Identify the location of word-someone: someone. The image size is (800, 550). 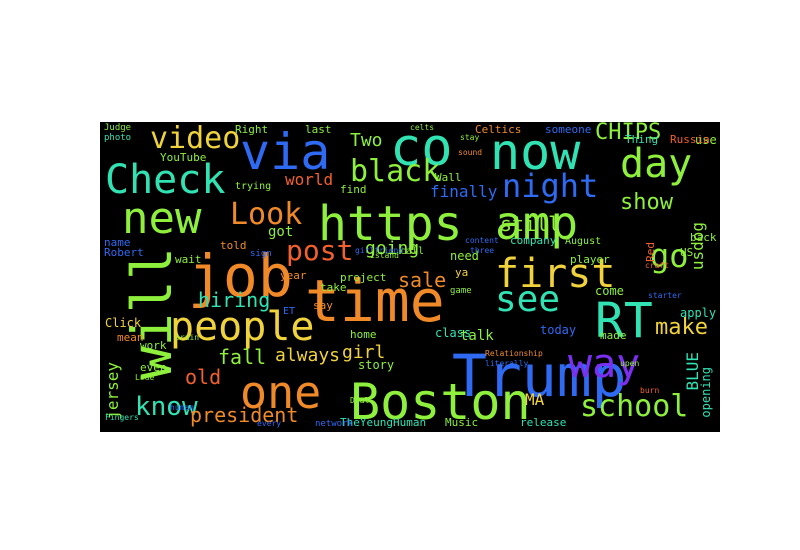
(568, 129).